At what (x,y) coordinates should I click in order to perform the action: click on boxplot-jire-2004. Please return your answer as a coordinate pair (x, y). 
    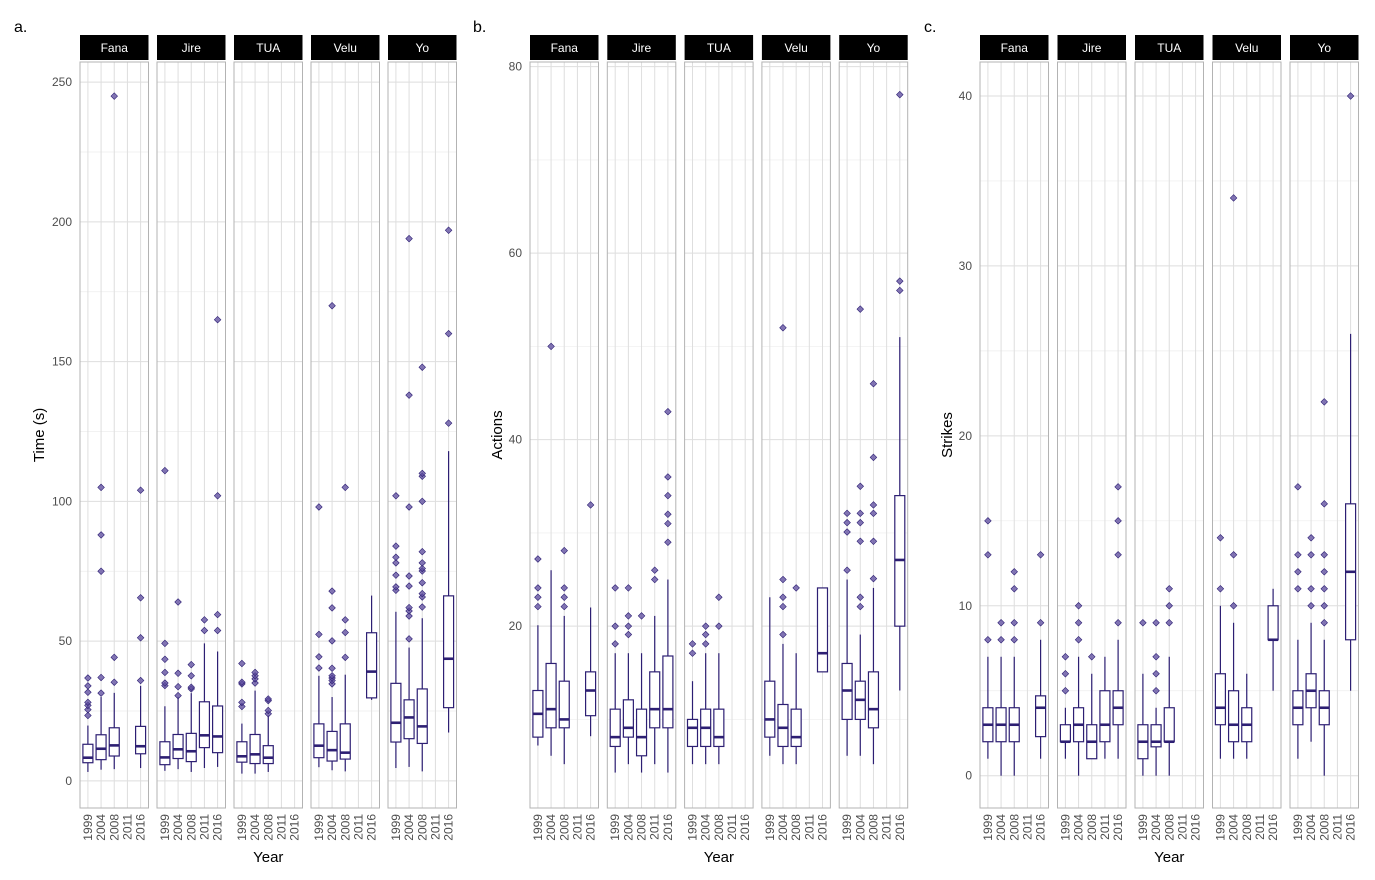
    Looking at the image, I should click on (1078, 689).